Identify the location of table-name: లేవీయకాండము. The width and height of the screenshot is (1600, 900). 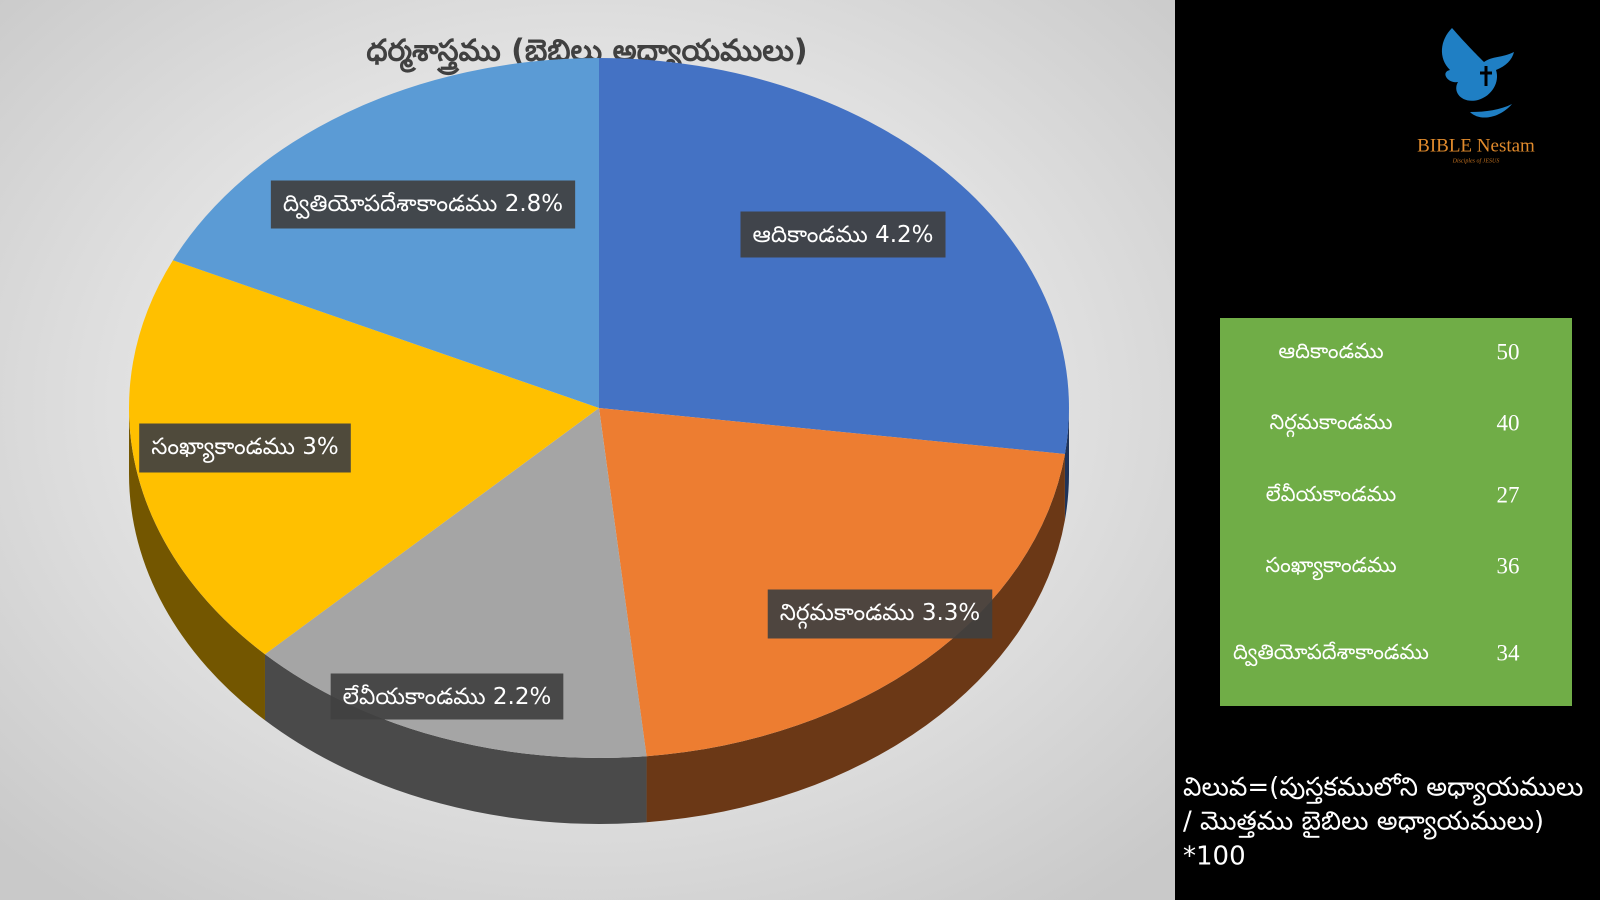
(1331, 494).